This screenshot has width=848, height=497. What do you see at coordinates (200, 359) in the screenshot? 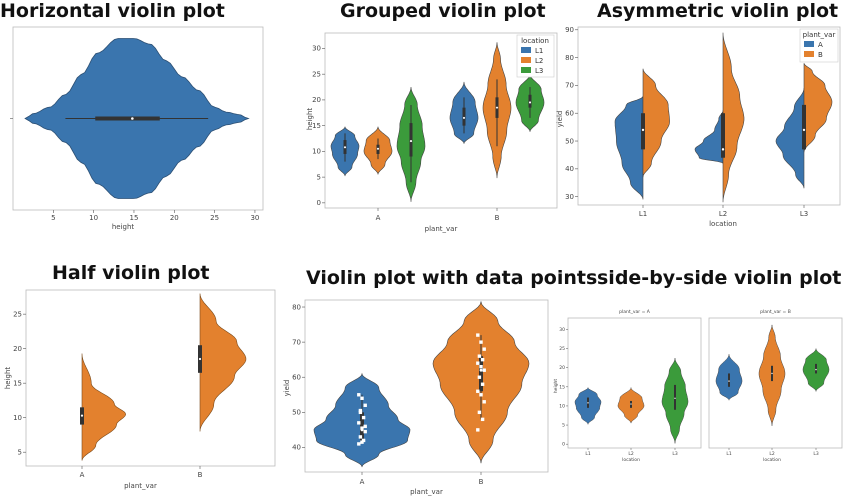
I see `p4-median-dot-B` at bounding box center [200, 359].